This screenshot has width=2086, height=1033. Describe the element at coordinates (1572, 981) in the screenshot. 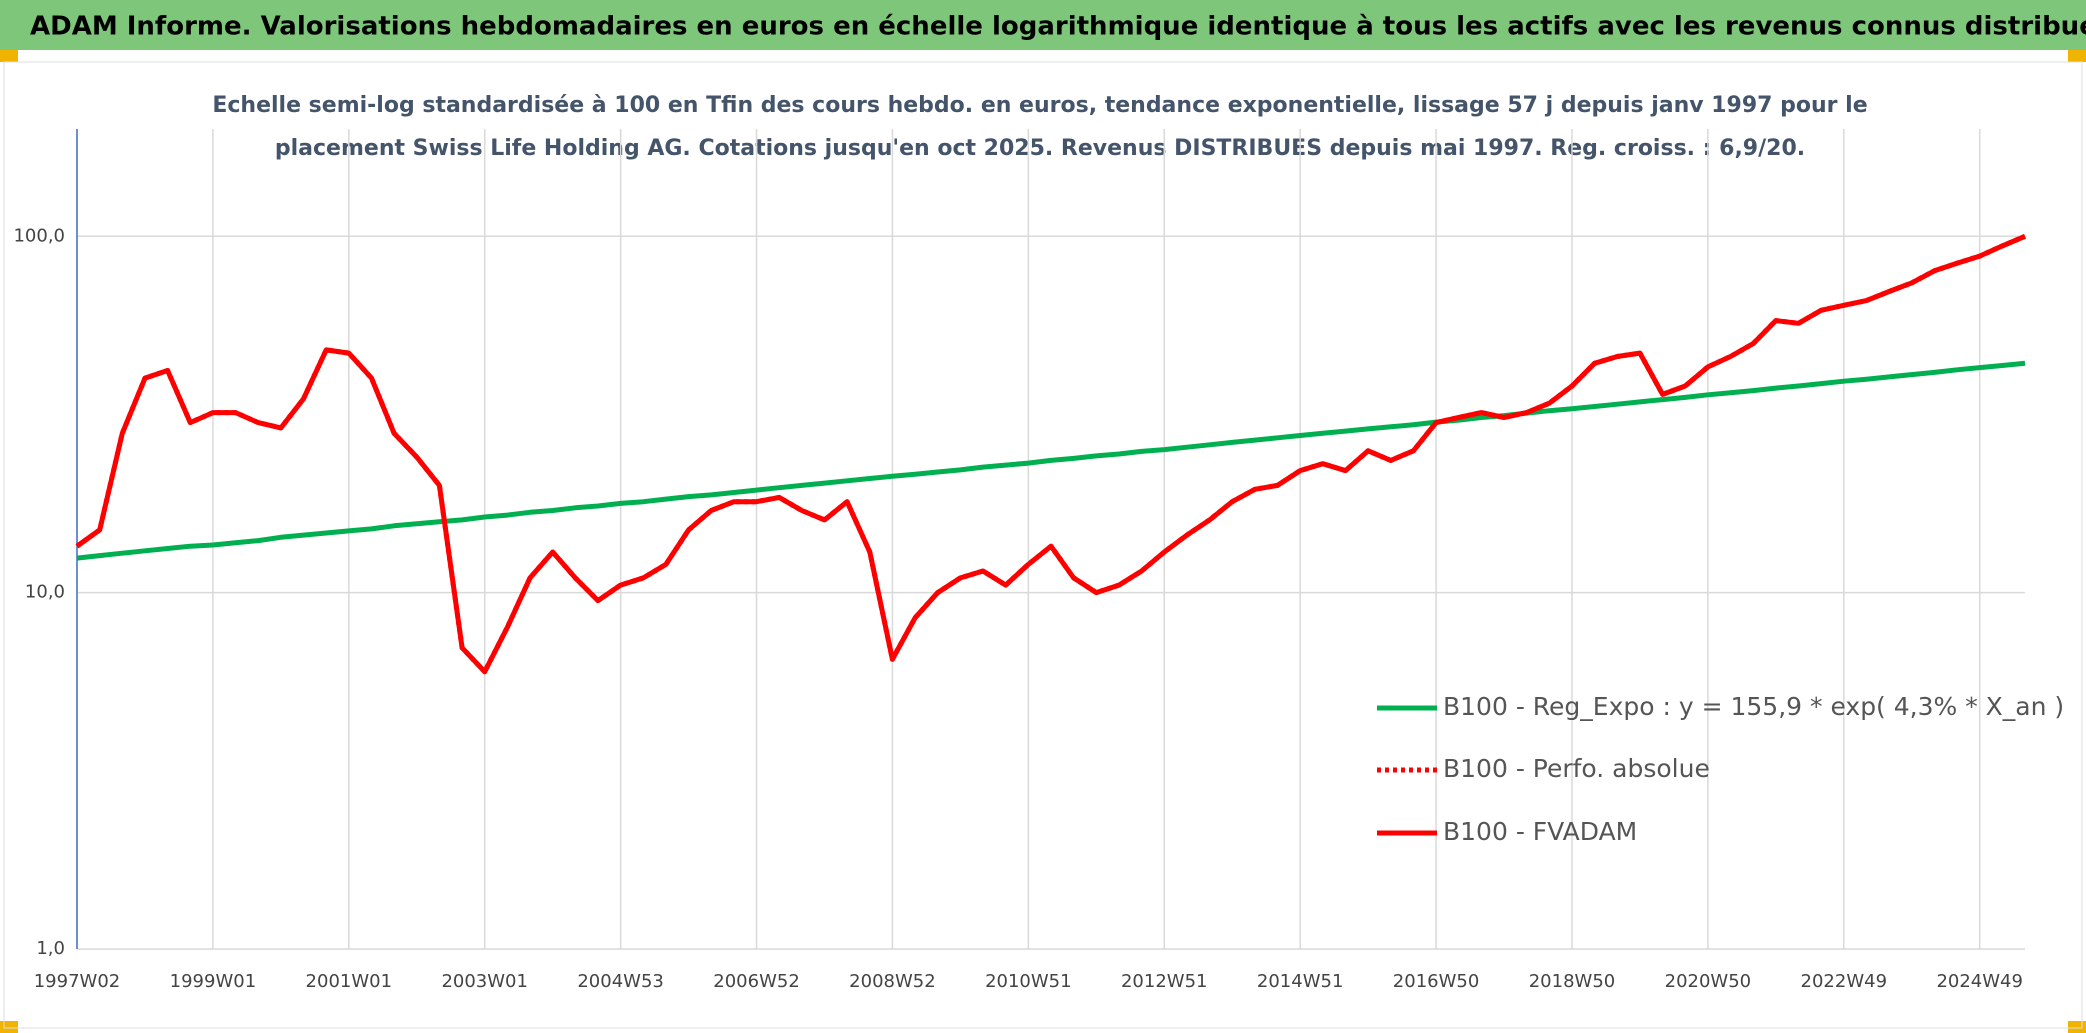

I see `x-tick-label: 2018W50` at that location.